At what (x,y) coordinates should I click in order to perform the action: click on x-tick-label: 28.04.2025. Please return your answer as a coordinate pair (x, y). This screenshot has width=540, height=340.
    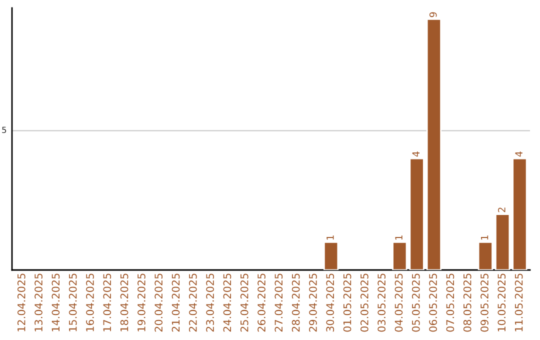
    Looking at the image, I should click on (296, 303).